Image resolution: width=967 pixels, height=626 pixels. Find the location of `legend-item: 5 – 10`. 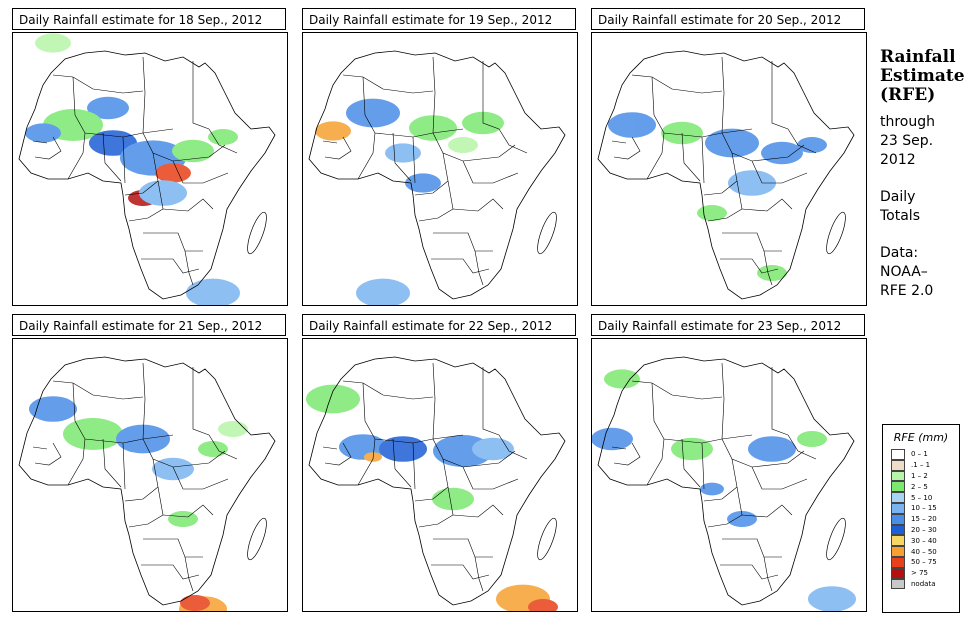

legend-item: 5 – 10 is located at coordinates (925, 497).